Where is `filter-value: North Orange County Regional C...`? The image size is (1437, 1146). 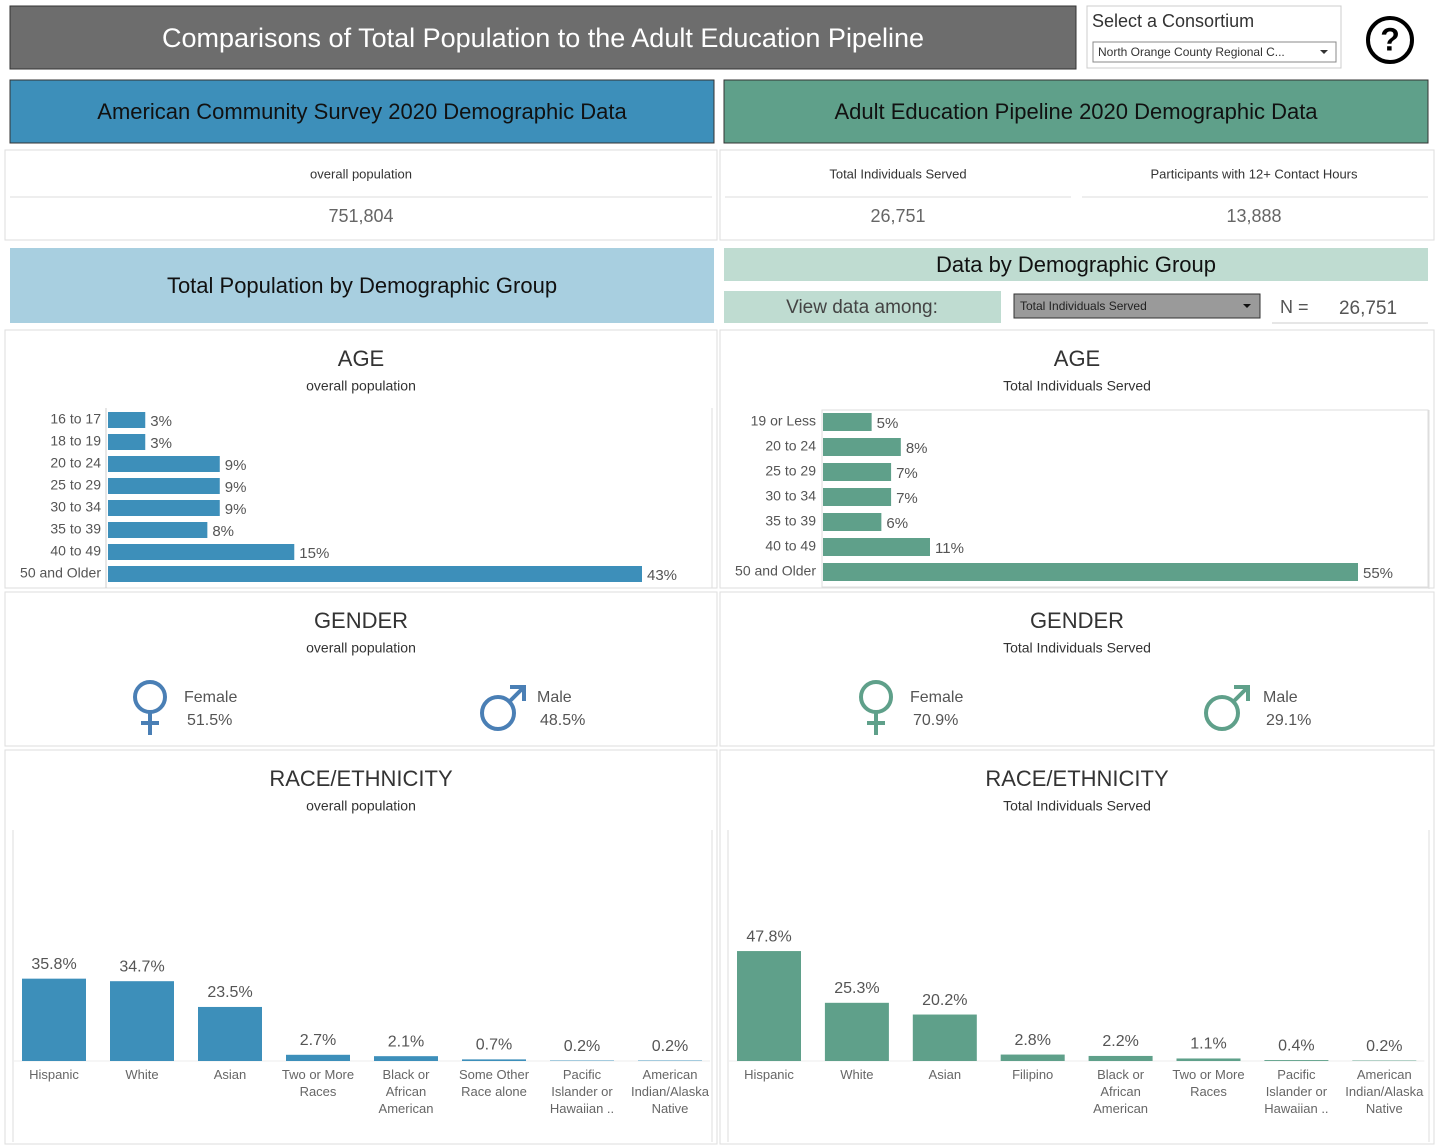
filter-value: North Orange County Regional C... is located at coordinates (1191, 52).